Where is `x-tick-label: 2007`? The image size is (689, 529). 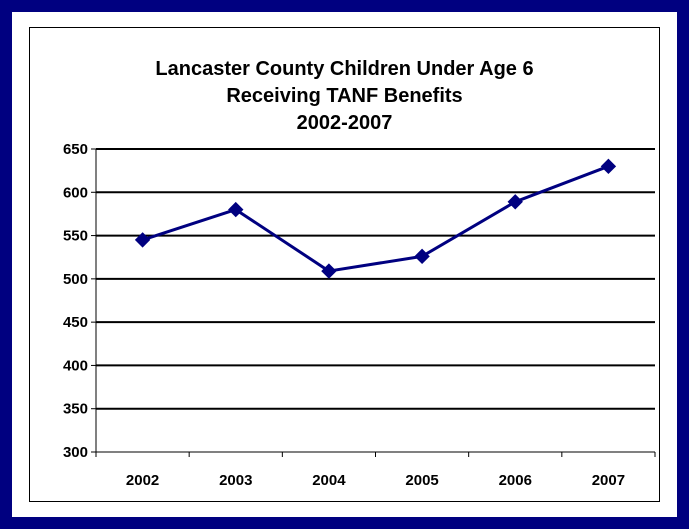
x-tick-label: 2007 is located at coordinates (608, 480).